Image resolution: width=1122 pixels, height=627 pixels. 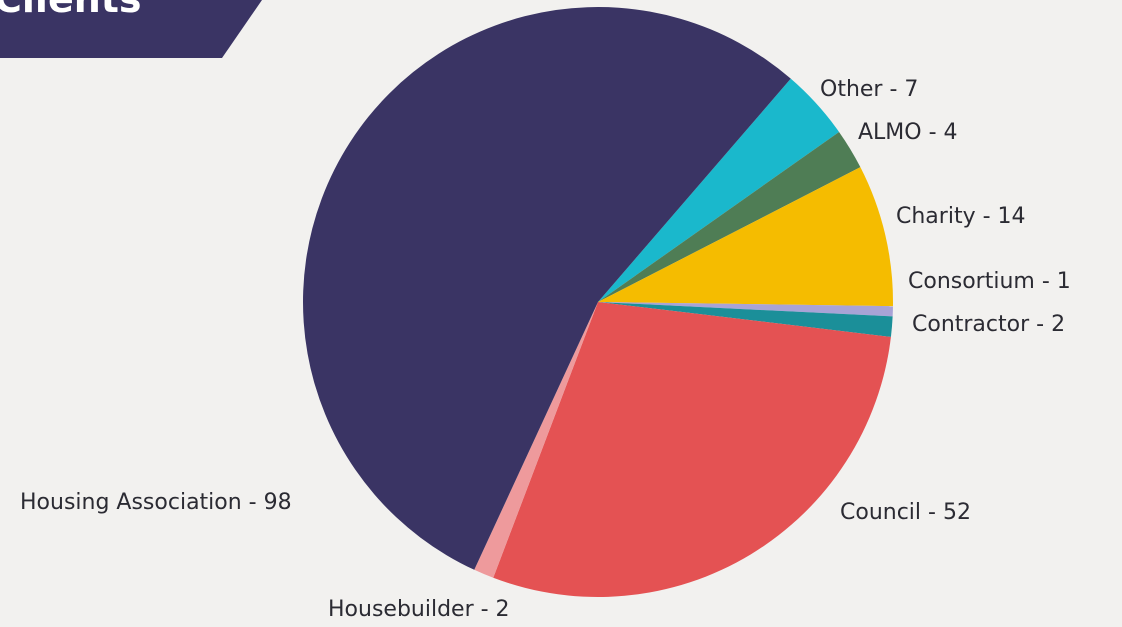 I want to click on slice-label: Contractor - 2, so click(x=988, y=324).